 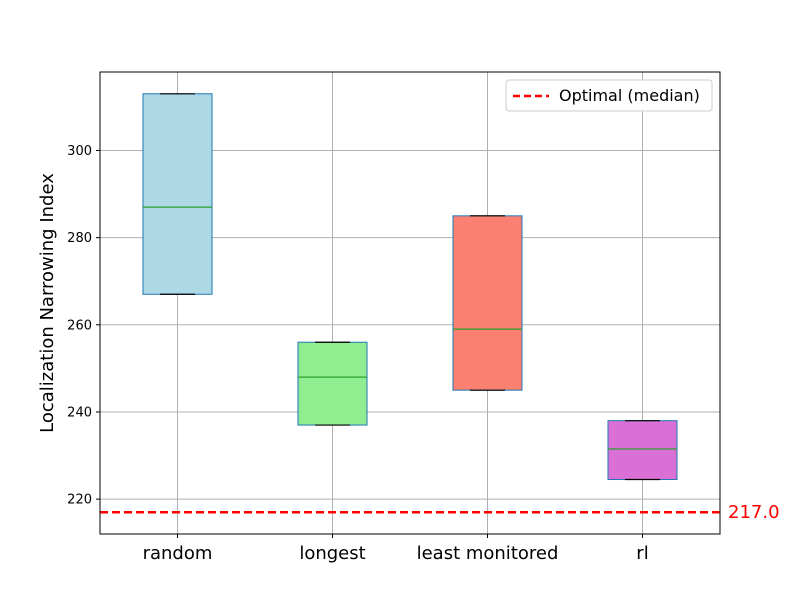 I want to click on y-axis-label: Localization Narrowing Index, so click(x=47, y=303).